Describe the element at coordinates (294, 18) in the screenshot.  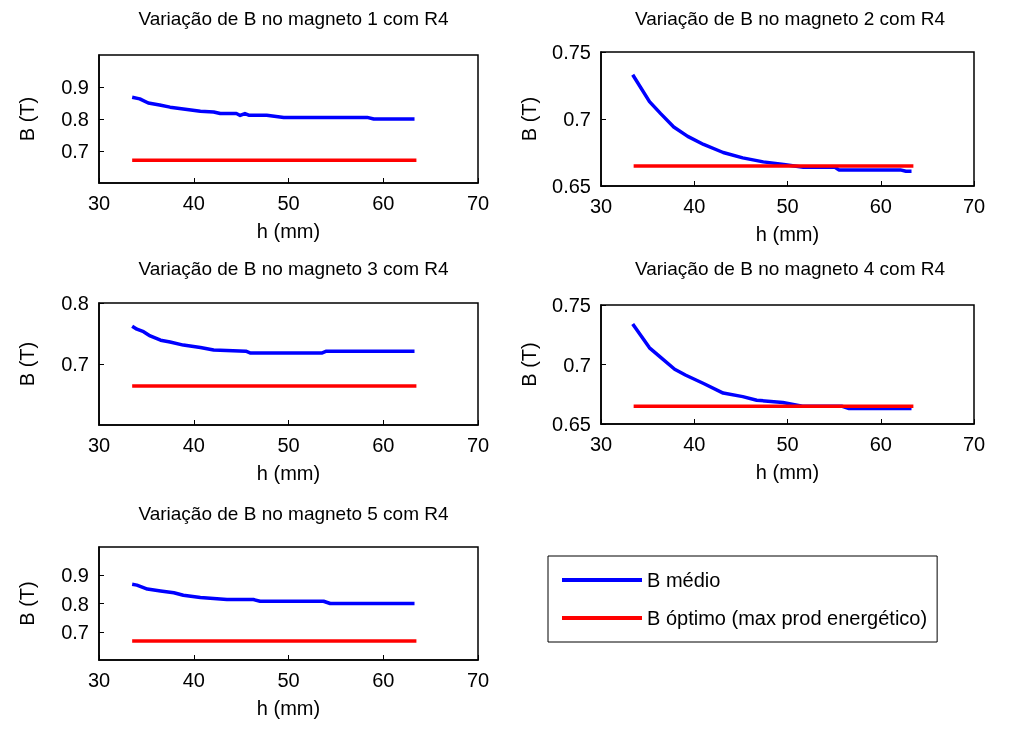
I see `chart-title: Variação de B no magneto 1 com R4` at that location.